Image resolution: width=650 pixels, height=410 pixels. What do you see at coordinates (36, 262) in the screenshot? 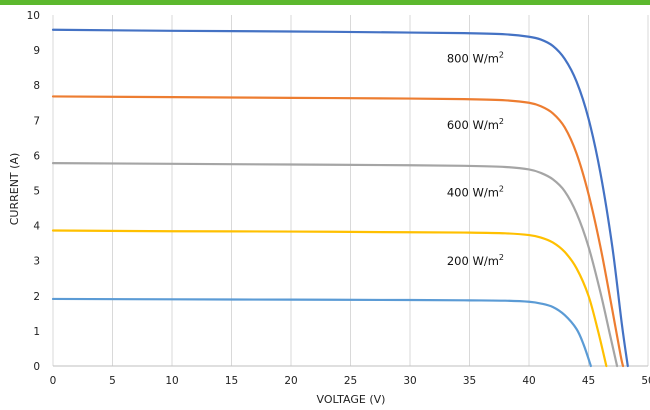
I see `y-tick-label: 3` at bounding box center [36, 262].